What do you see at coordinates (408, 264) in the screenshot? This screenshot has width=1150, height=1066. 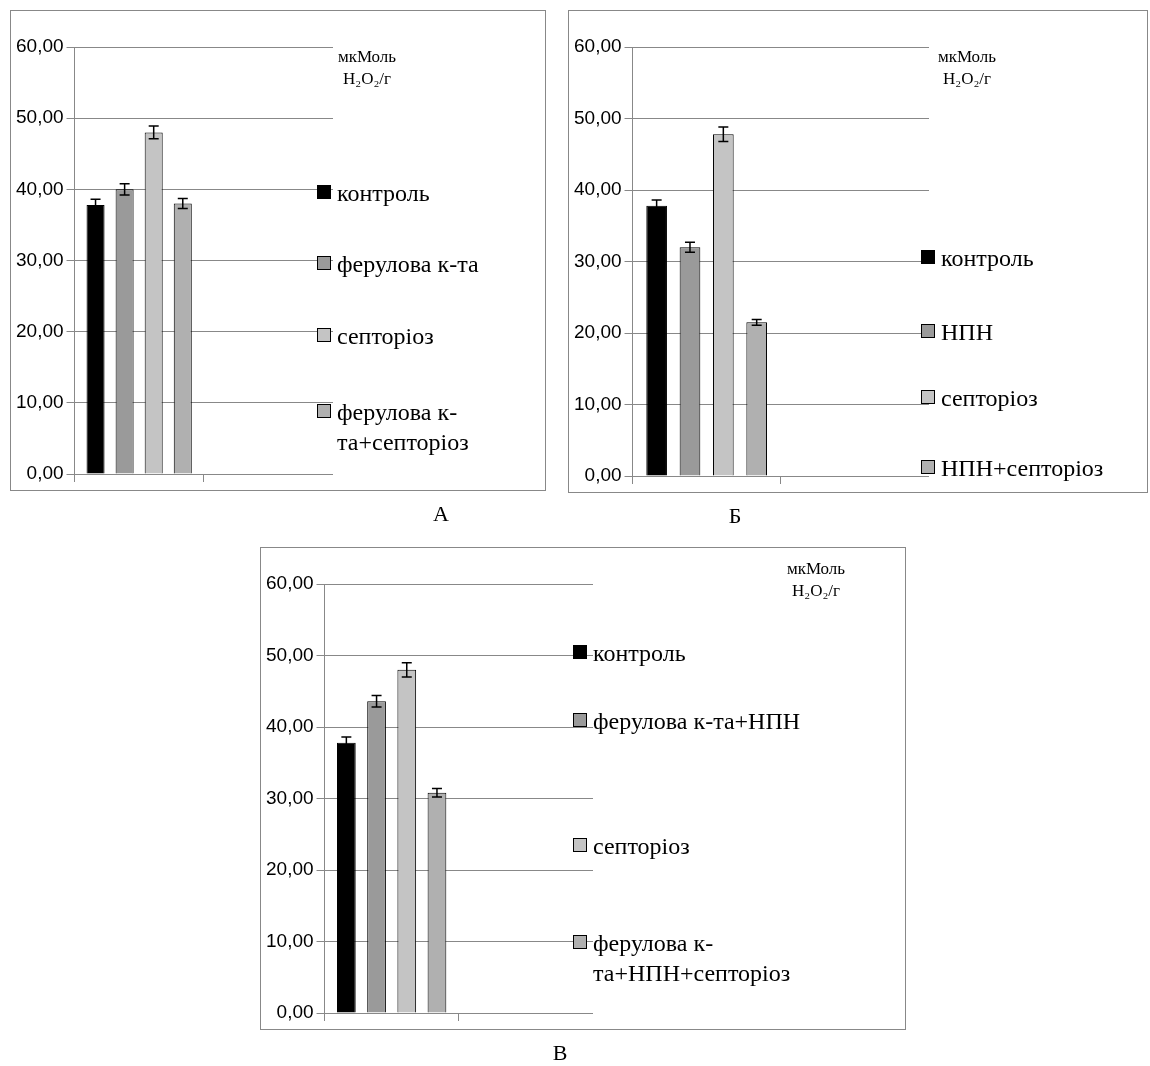 I see `legend-label: ферулова к-та` at bounding box center [408, 264].